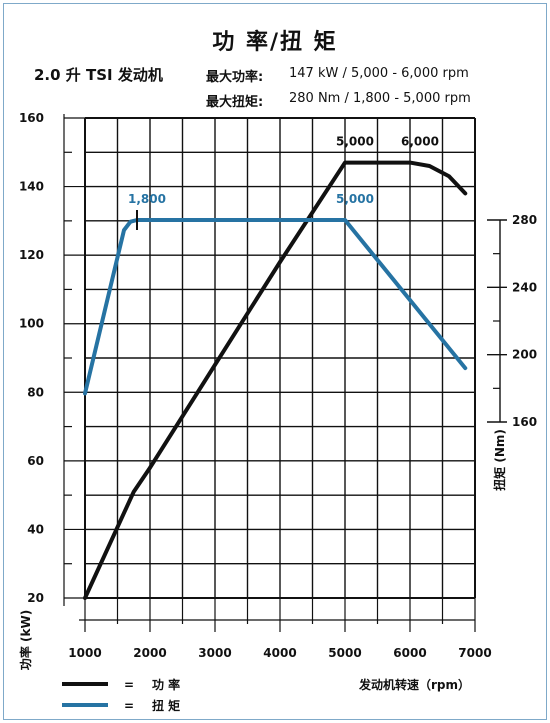 Image resolution: width=550 pixels, height=723 pixels. I want to click on max-torque-value: 280 Nm / 1,800 - 5,000 rpm, so click(380, 98).